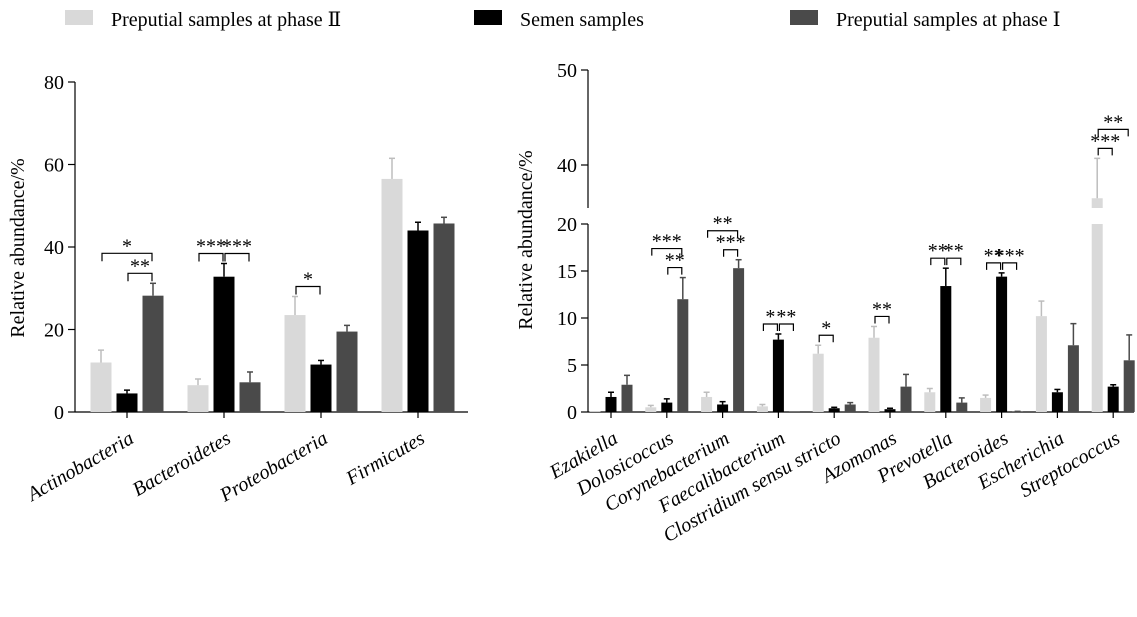  I want to click on y-tick-label: 50, so click(567, 71).